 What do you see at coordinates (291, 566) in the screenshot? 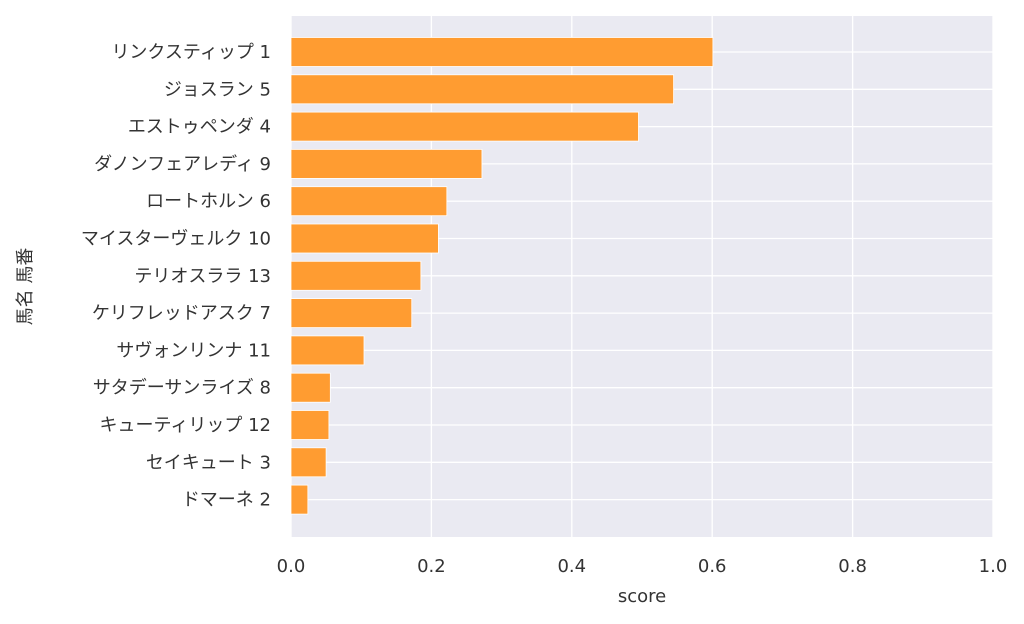
I see `x-tick-label: 0.0` at bounding box center [291, 566].